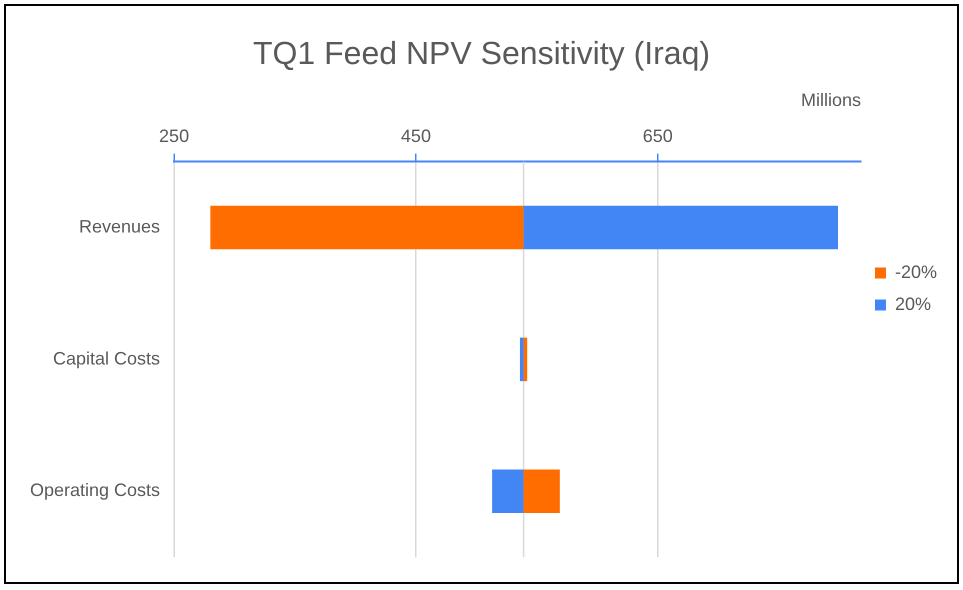 The height and width of the screenshot is (590, 963). What do you see at coordinates (830, 100) in the screenshot?
I see `x-axis-title: Millions` at bounding box center [830, 100].